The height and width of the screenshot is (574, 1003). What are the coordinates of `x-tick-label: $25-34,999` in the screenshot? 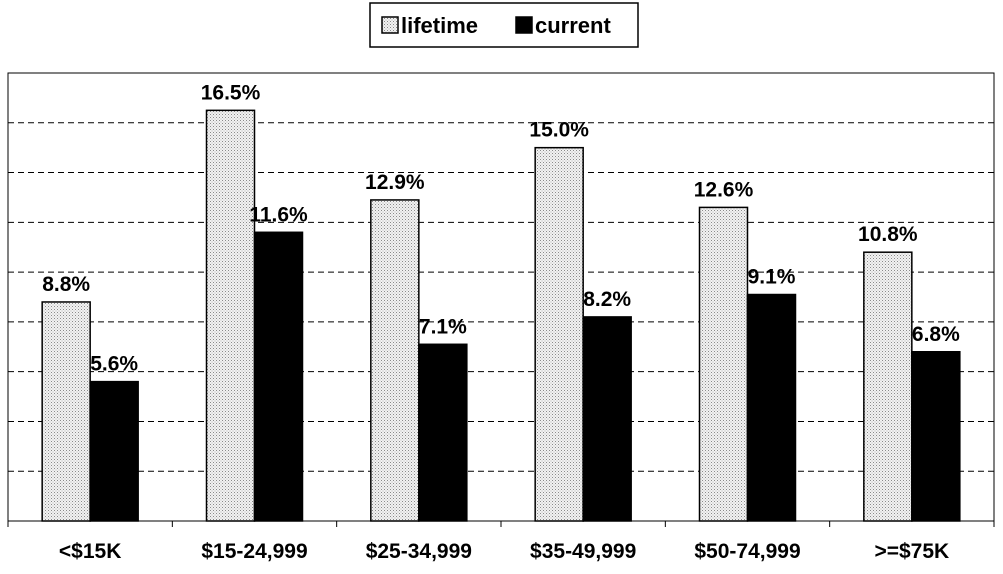 It's located at (419, 551).